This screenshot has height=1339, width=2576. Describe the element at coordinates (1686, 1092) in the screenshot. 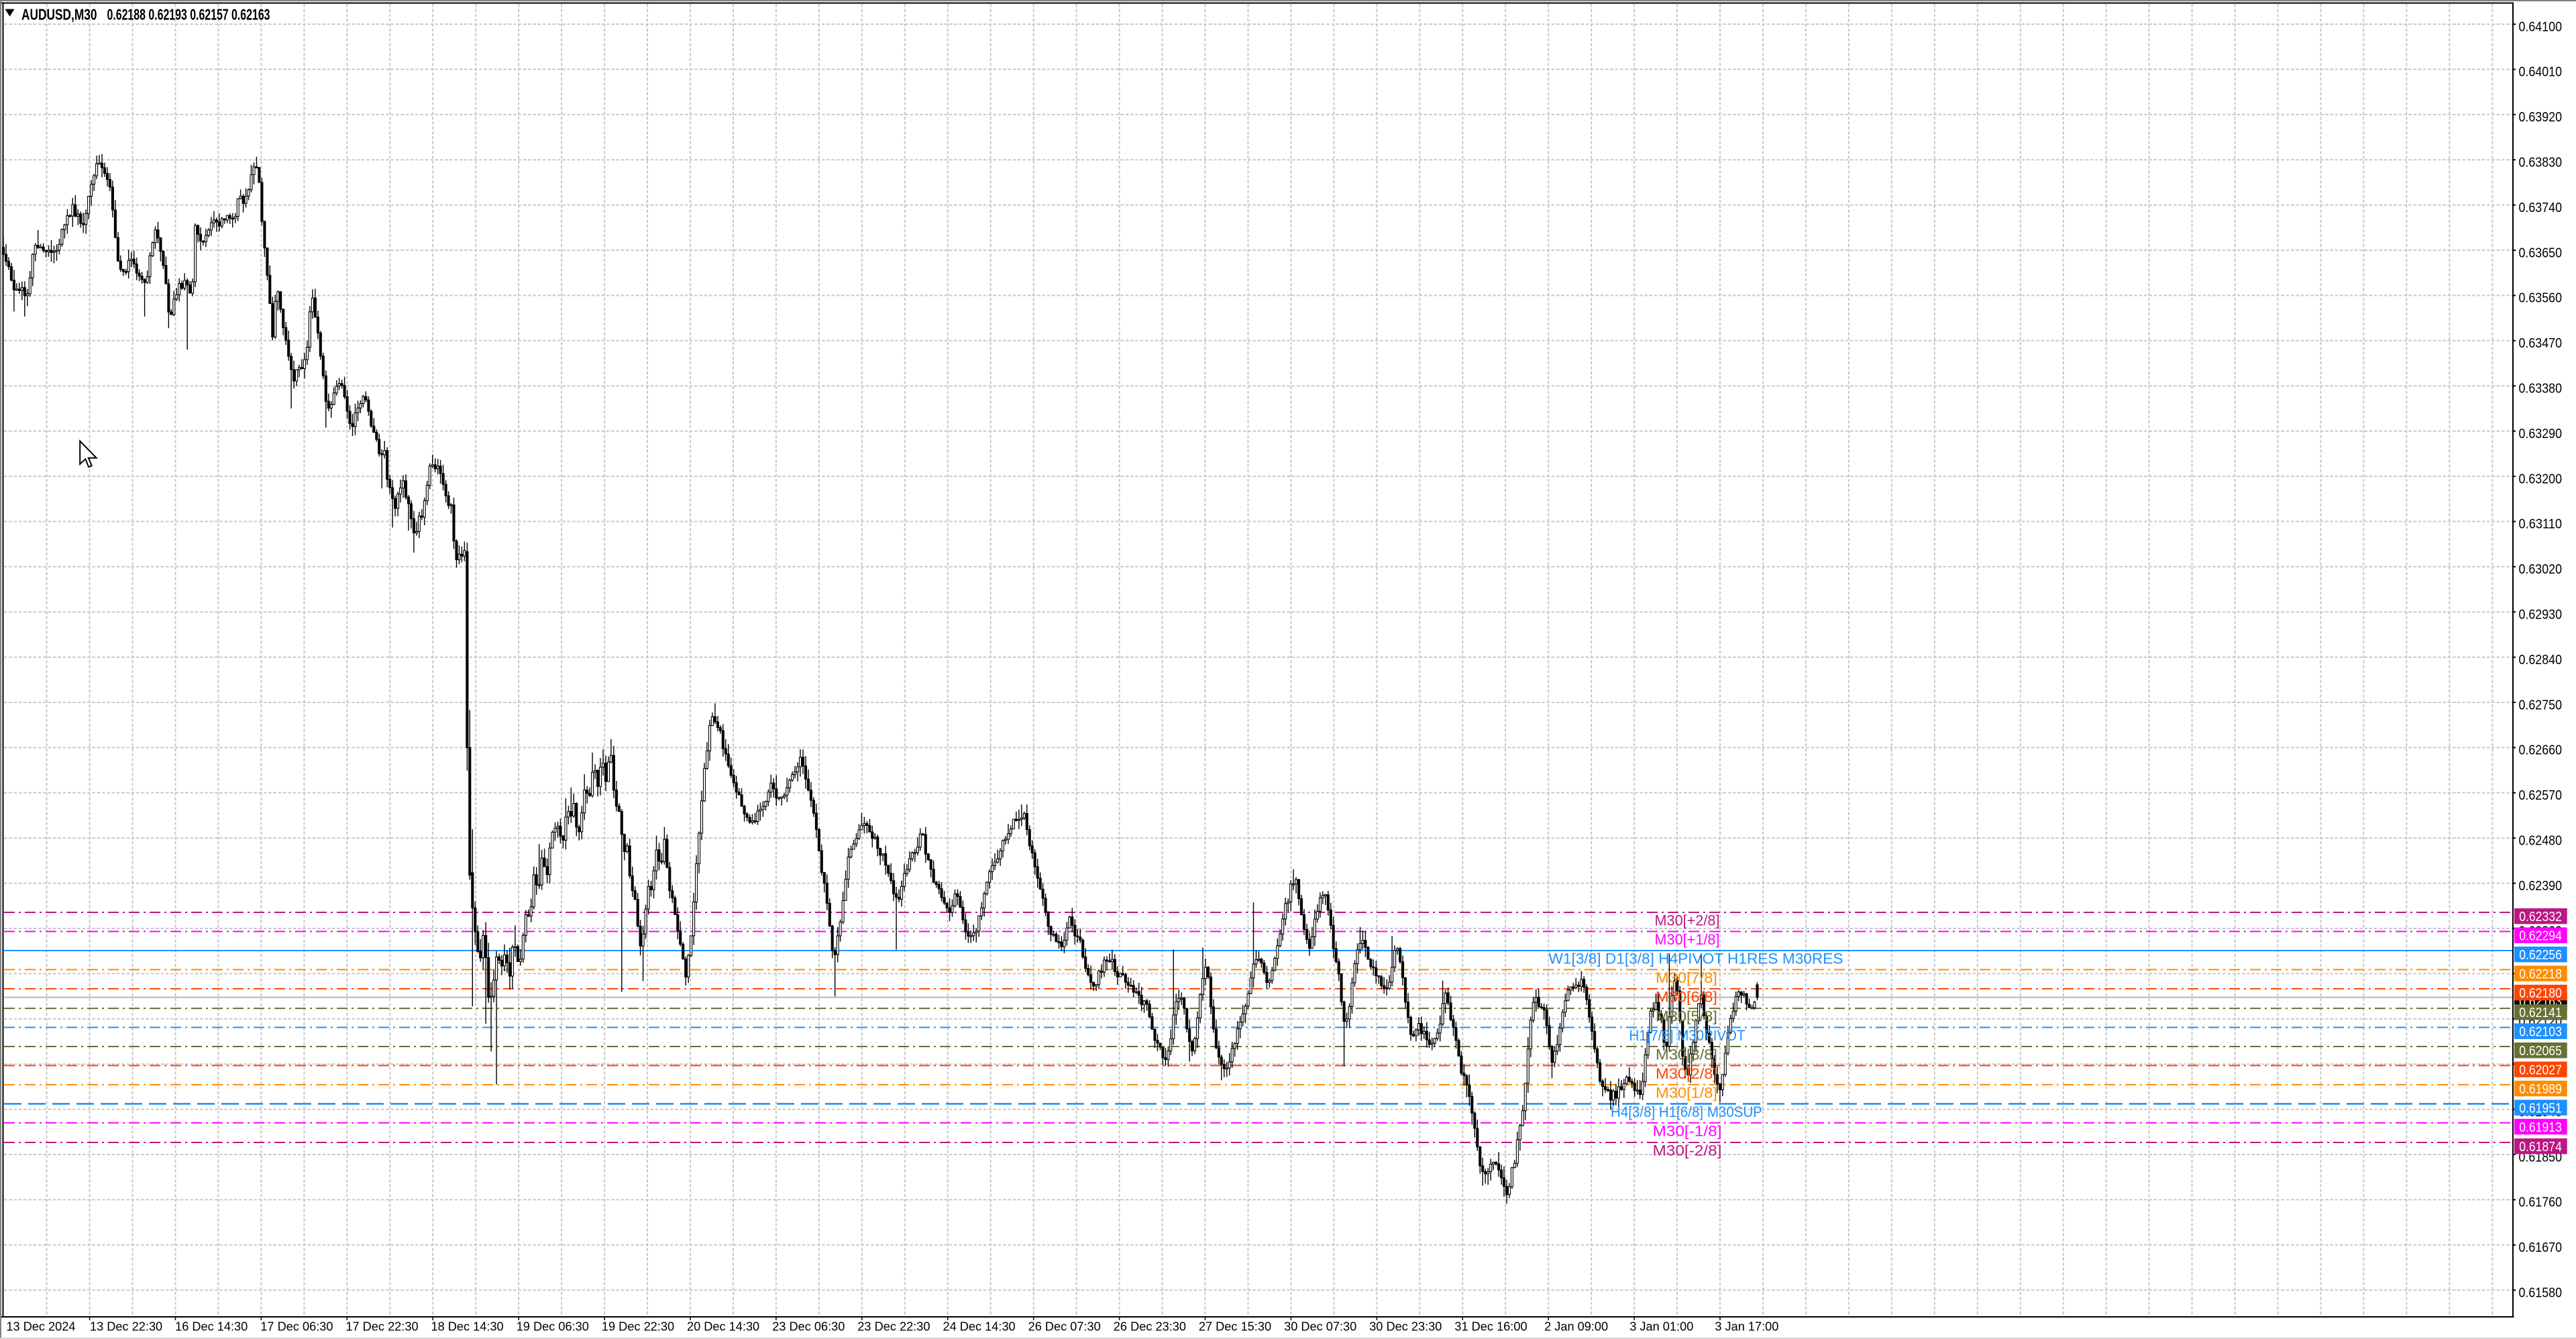

I see `svg-text: M30[1/8]` at that location.